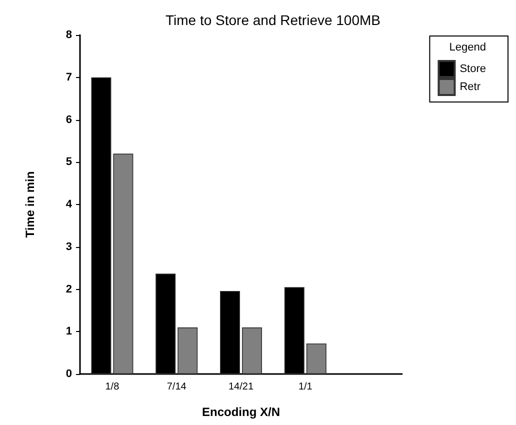 The width and height of the screenshot is (516, 425). I want to click on x-tick-label: 1/1, so click(305, 387).